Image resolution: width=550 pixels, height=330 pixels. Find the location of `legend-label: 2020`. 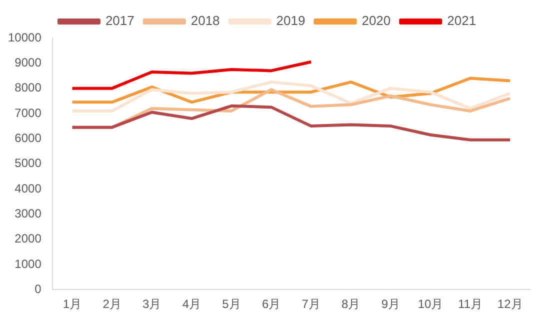

legend-label: 2020 is located at coordinates (376, 20).